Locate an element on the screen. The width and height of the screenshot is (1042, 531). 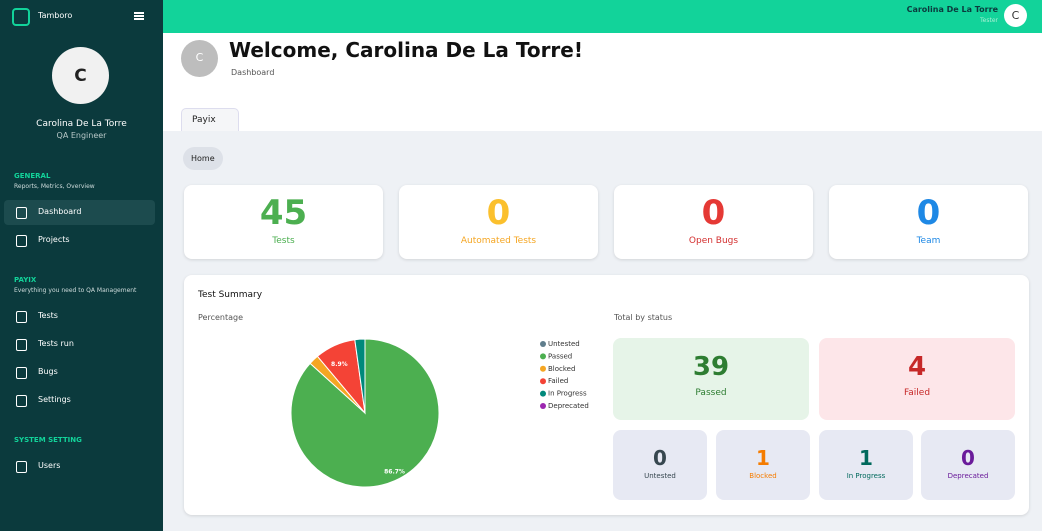
legend-label: Failed is located at coordinates (558, 381).